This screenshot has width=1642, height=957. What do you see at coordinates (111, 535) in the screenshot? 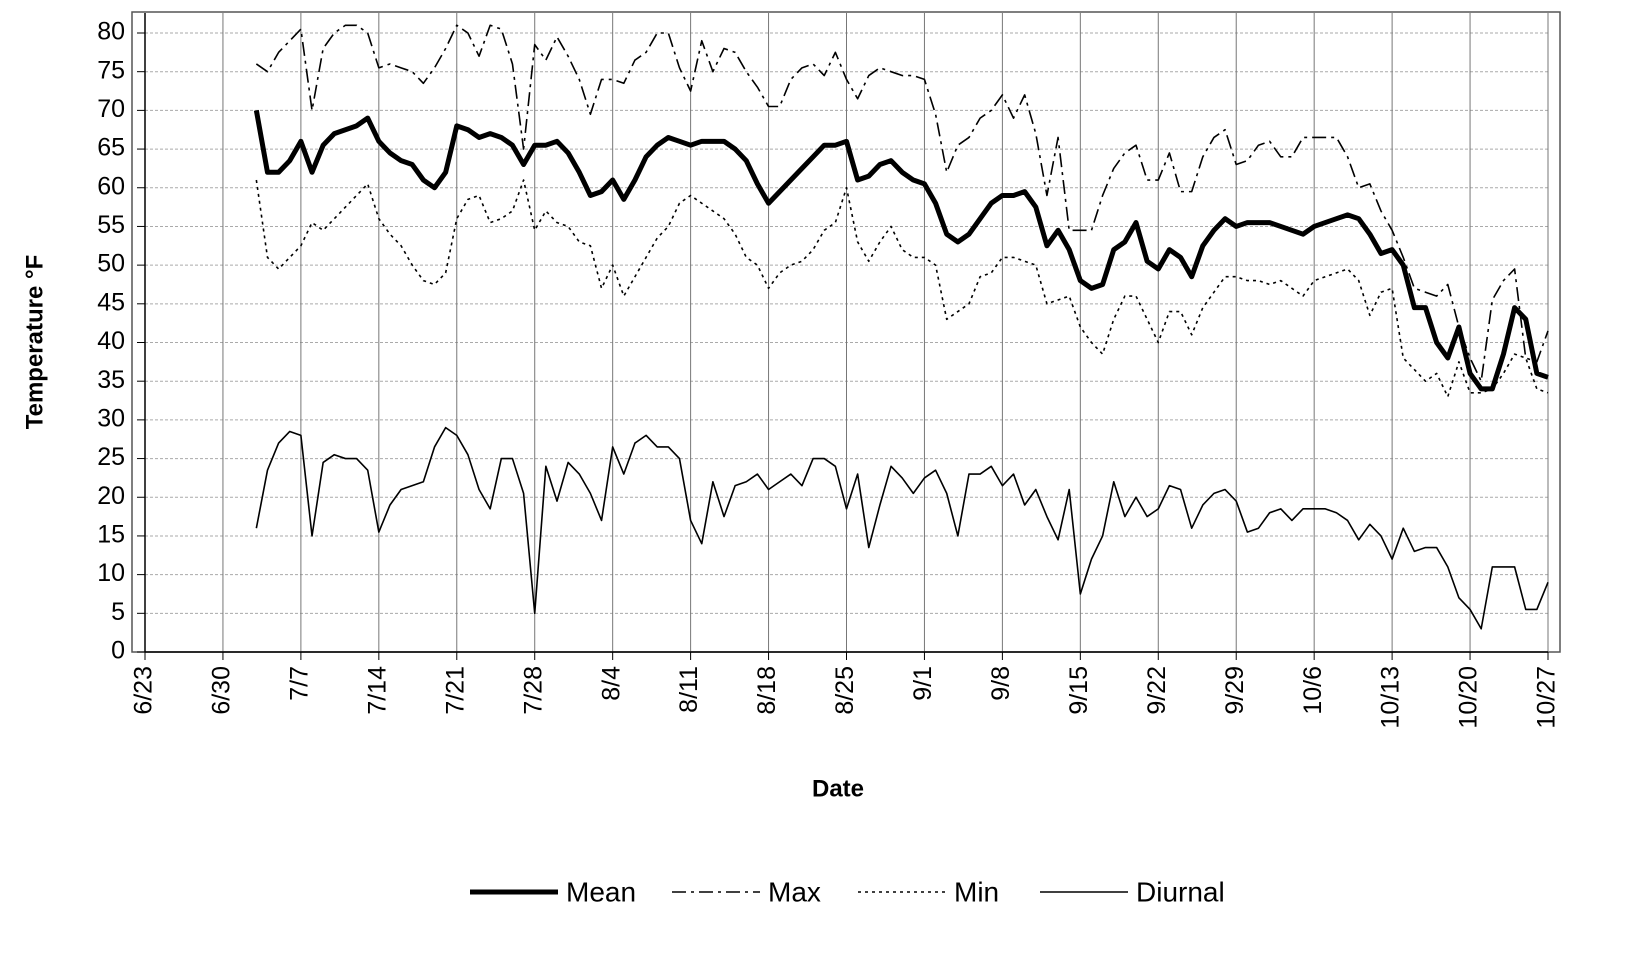
I see `y-tick-label: 15` at bounding box center [111, 535].